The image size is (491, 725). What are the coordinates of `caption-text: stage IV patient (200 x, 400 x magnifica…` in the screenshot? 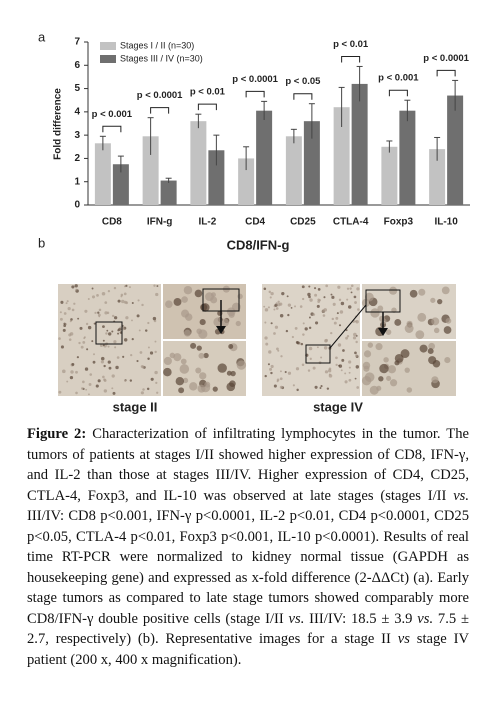 It's located at (248, 649).